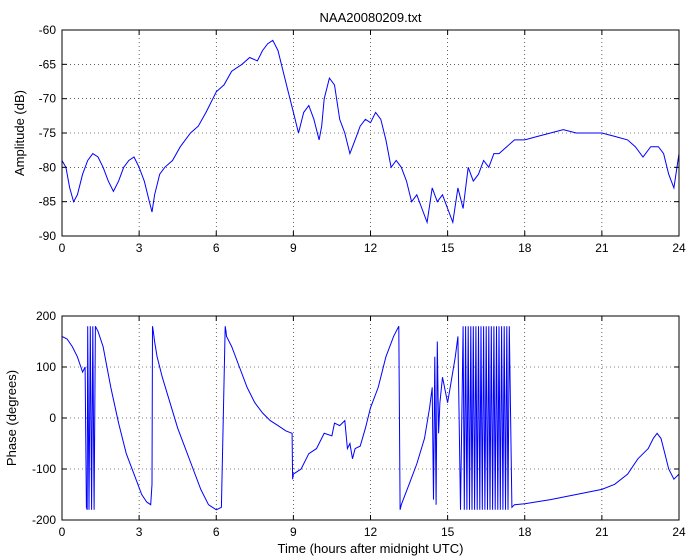 This screenshot has width=693, height=560. I want to click on y-tick-label: -70, so click(48, 99).